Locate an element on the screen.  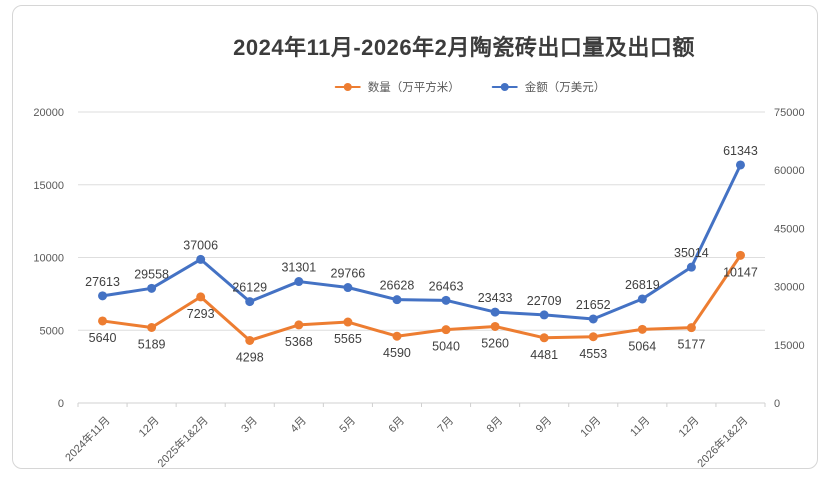
y-axis-label-right: 75000 is located at coordinates (789, 113).